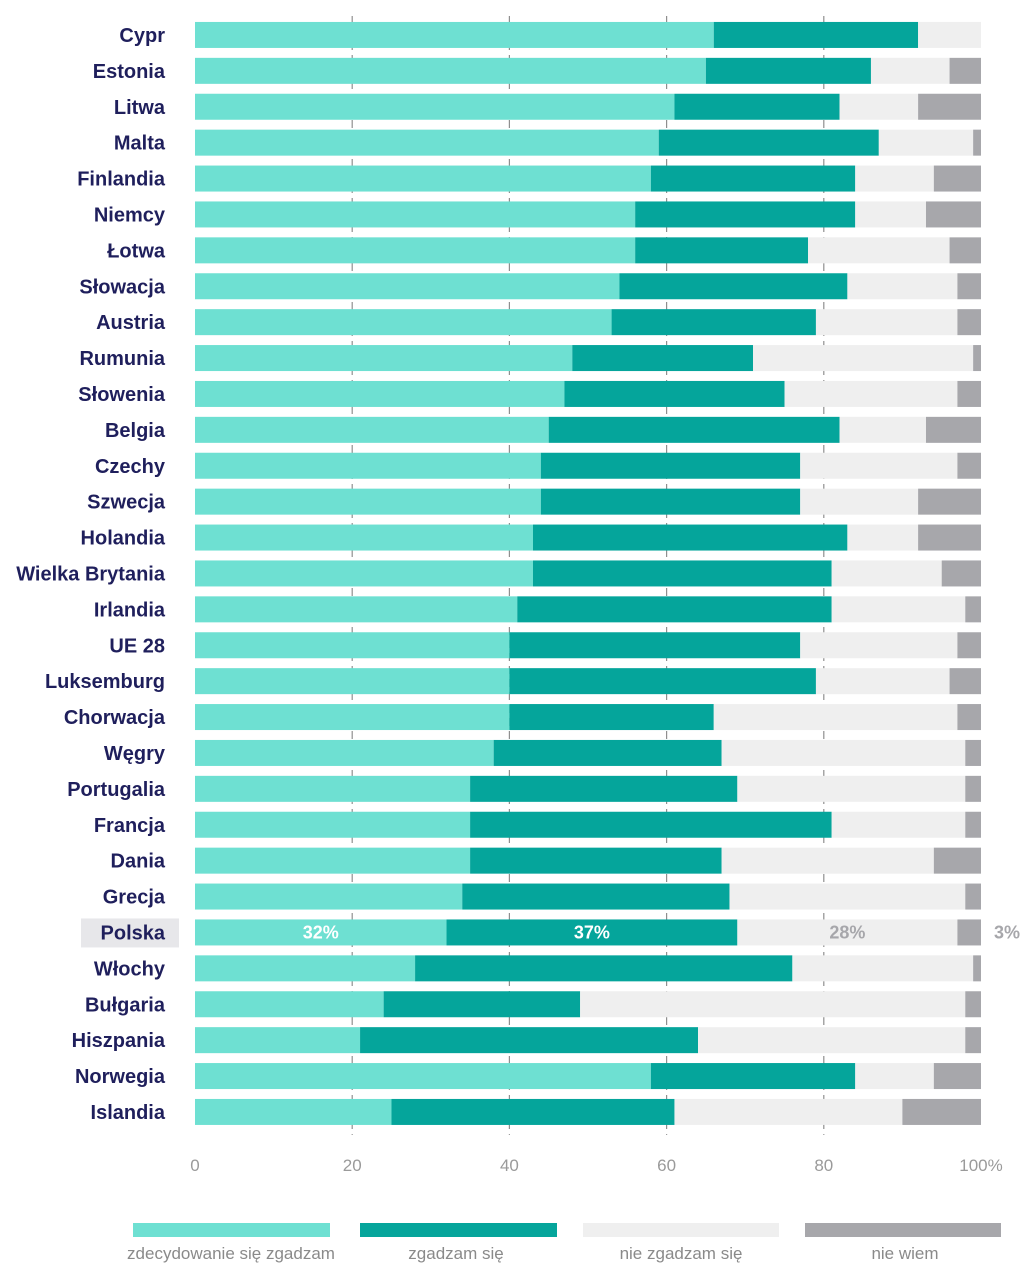 Image resolution: width=1024 pixels, height=1285 pixels. What do you see at coordinates (435, 106) in the screenshot?
I see `bar-litwa-zdecydowanie-sie-zgadzam` at bounding box center [435, 106].